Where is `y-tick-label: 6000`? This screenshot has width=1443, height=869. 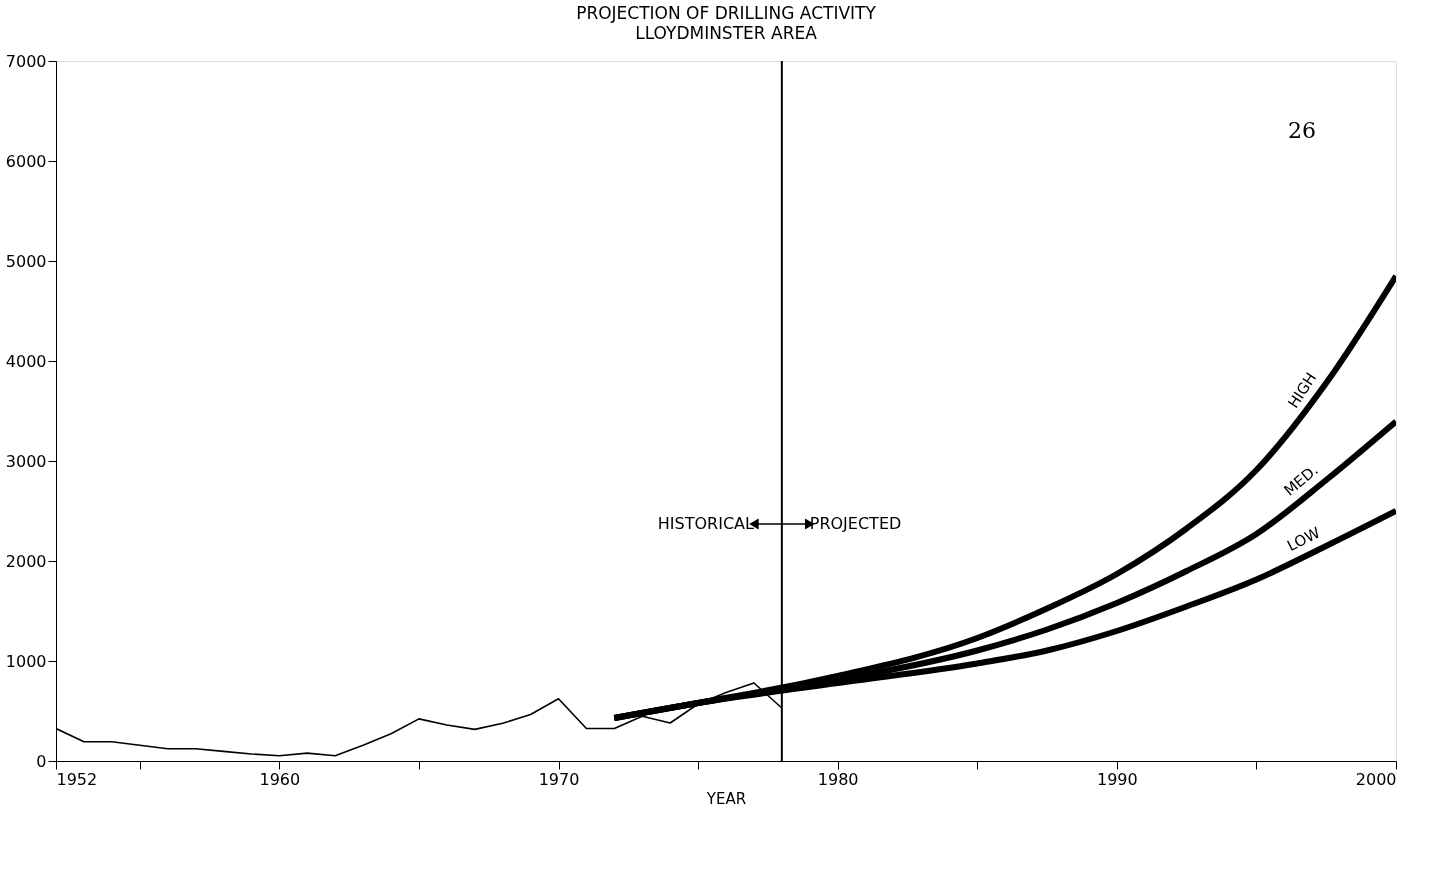
y-tick-label: 6000 is located at coordinates (26, 161).